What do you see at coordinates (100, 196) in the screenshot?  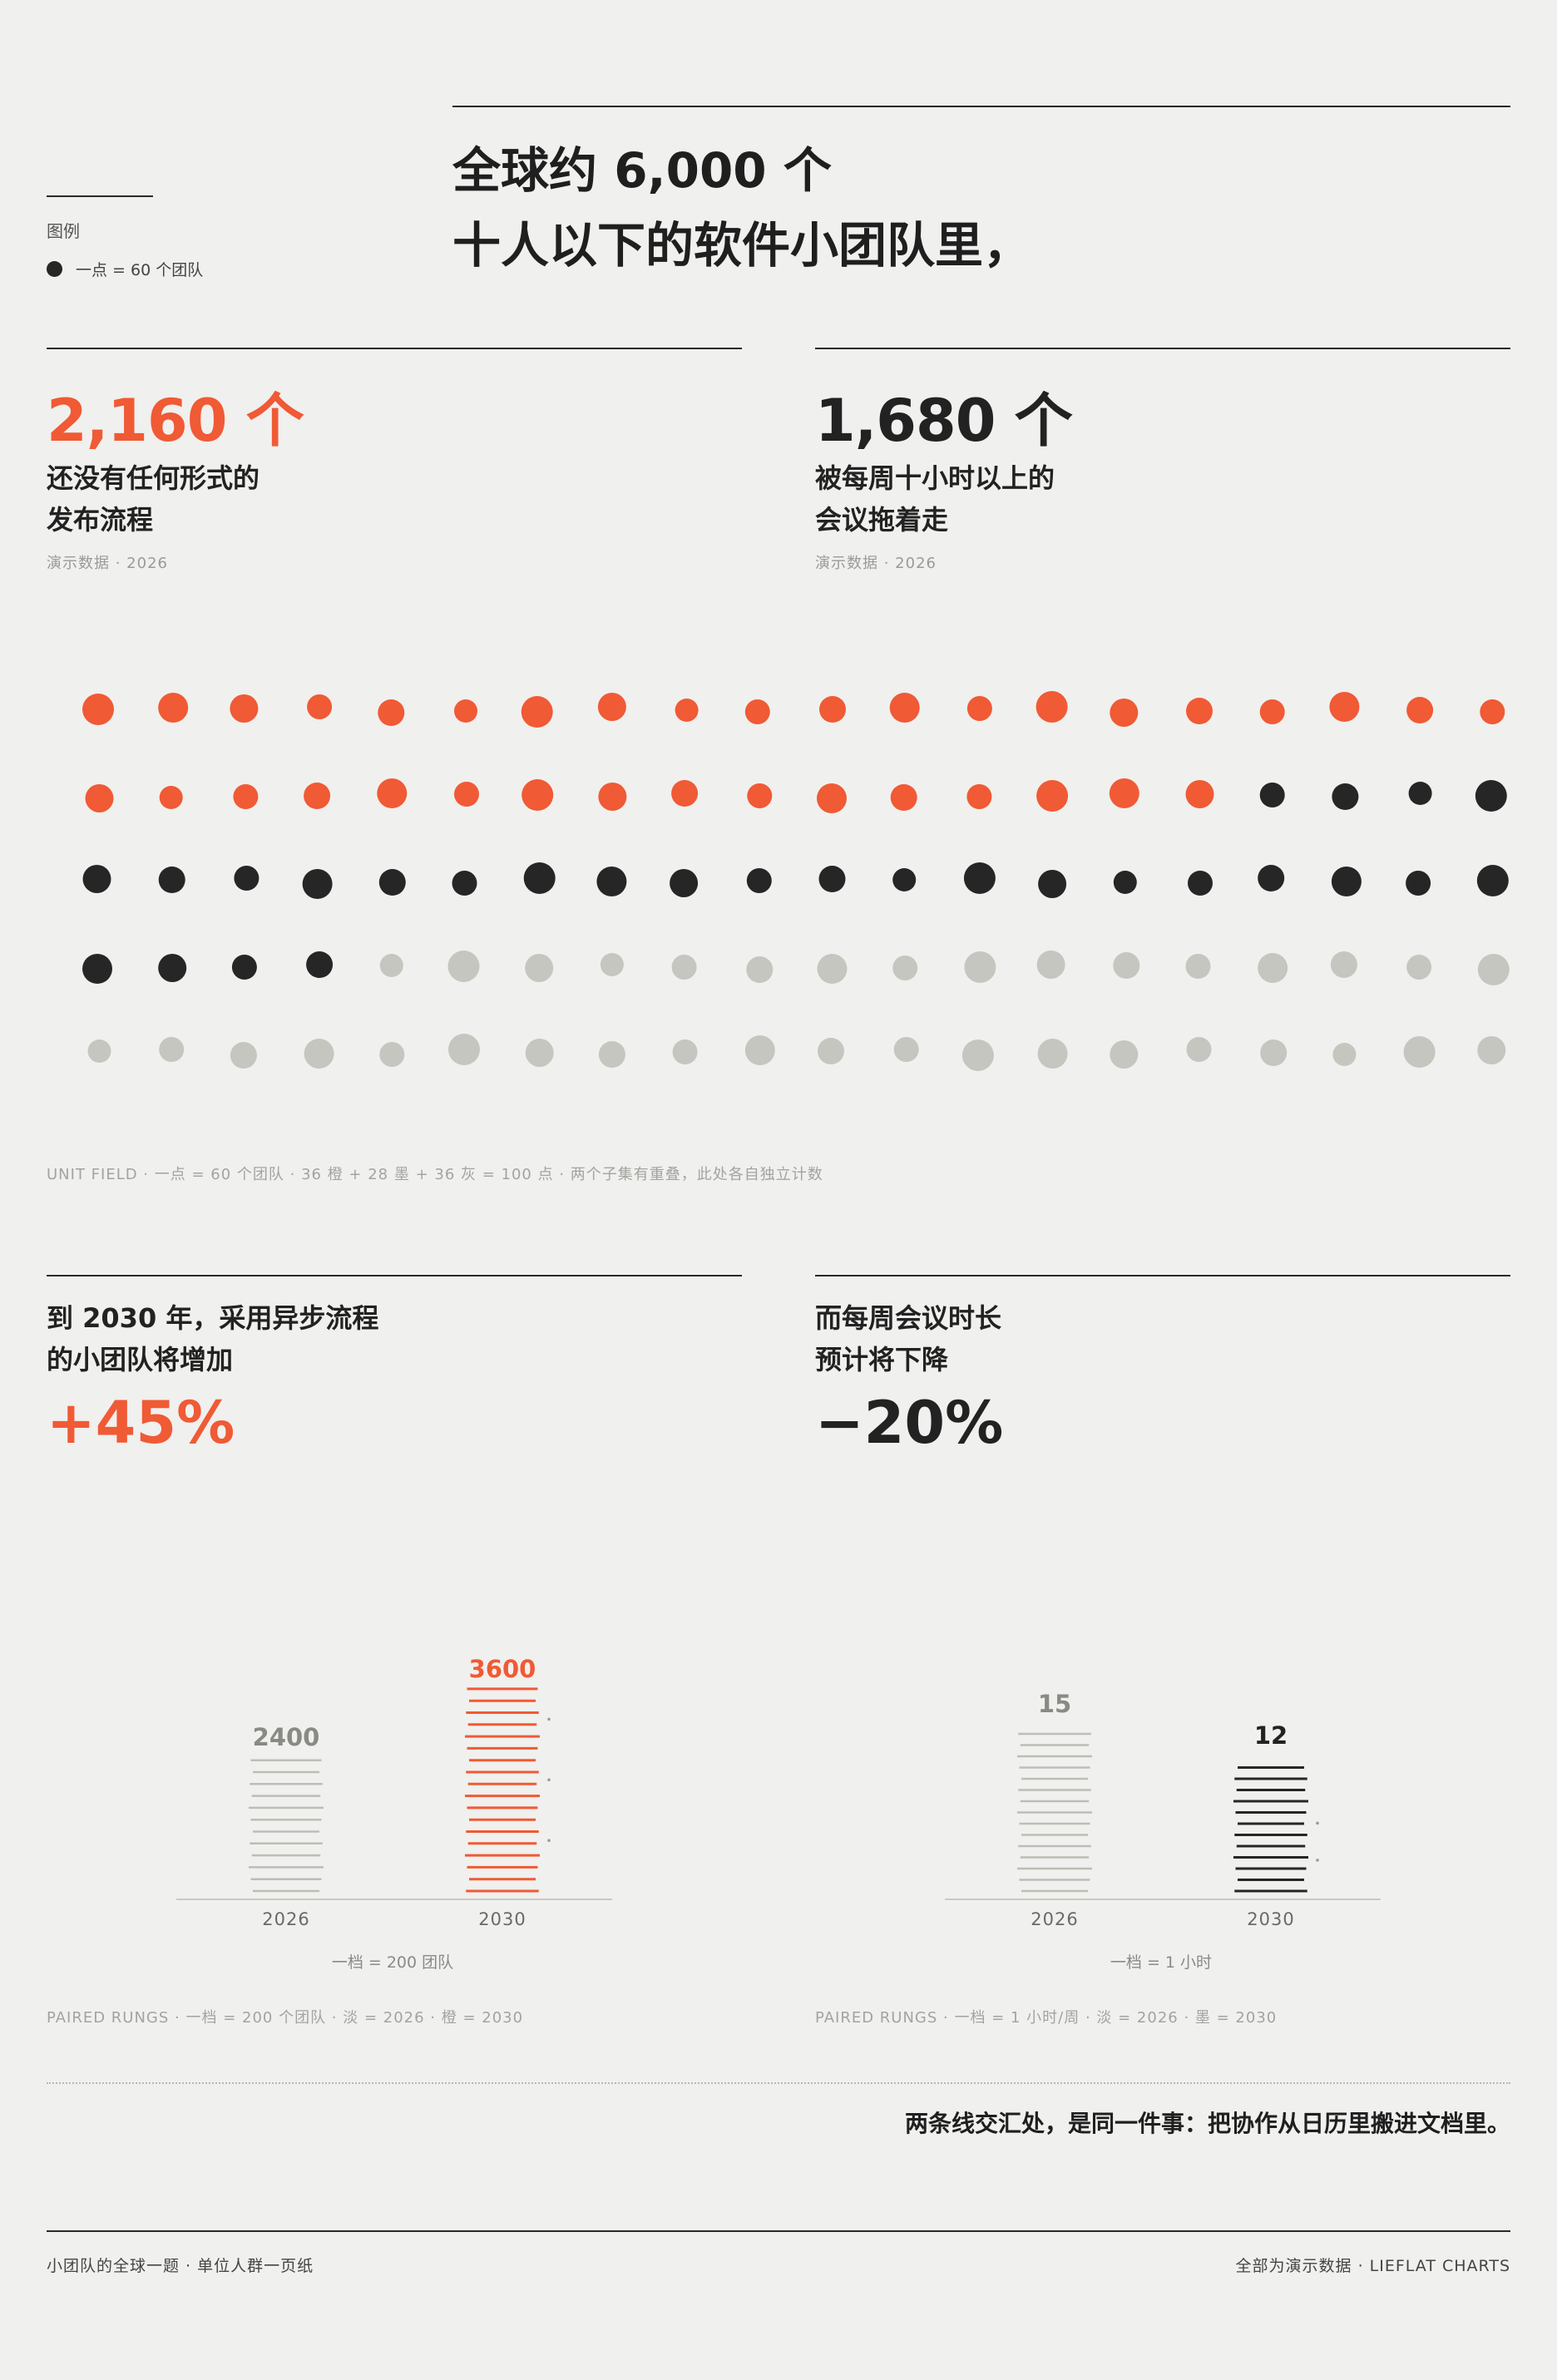 I see `legend-rule` at bounding box center [100, 196].